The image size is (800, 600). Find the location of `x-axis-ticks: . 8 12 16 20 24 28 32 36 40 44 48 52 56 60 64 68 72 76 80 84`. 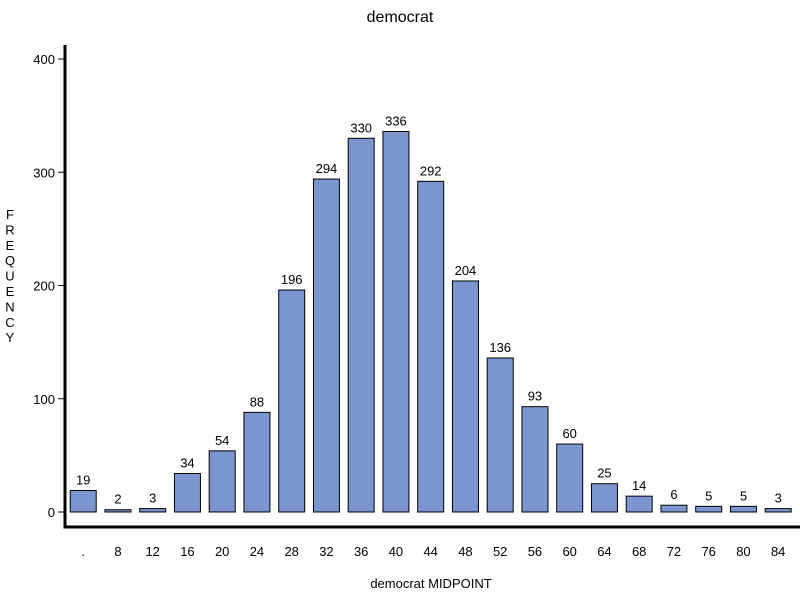

x-axis-ticks: . 8 12 16 20 24 28 32 36 40 44 48 52 56 60 64 68 72 76 80 84 is located at coordinates (433, 551).